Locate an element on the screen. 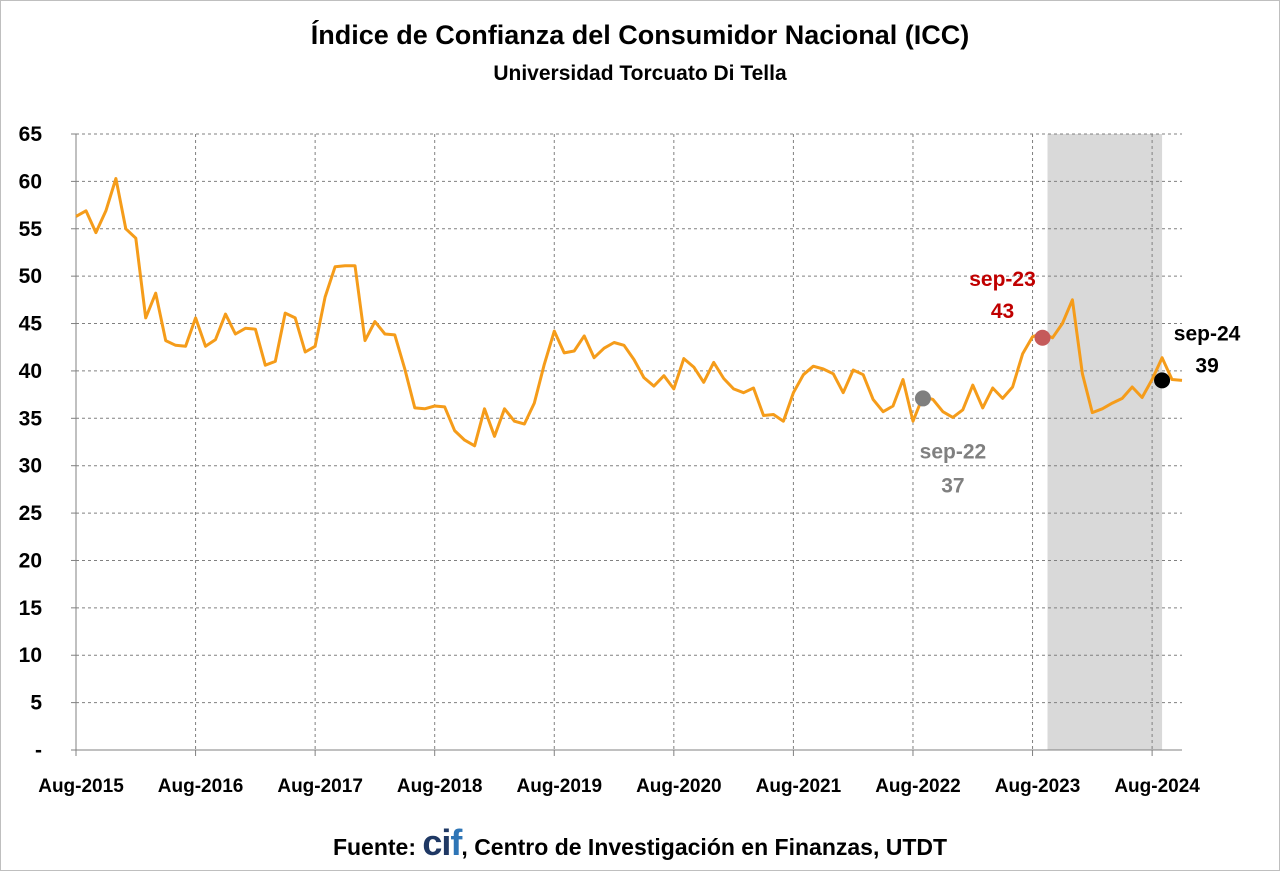  x-tick-label: Aug-2017 is located at coordinates (320, 786).